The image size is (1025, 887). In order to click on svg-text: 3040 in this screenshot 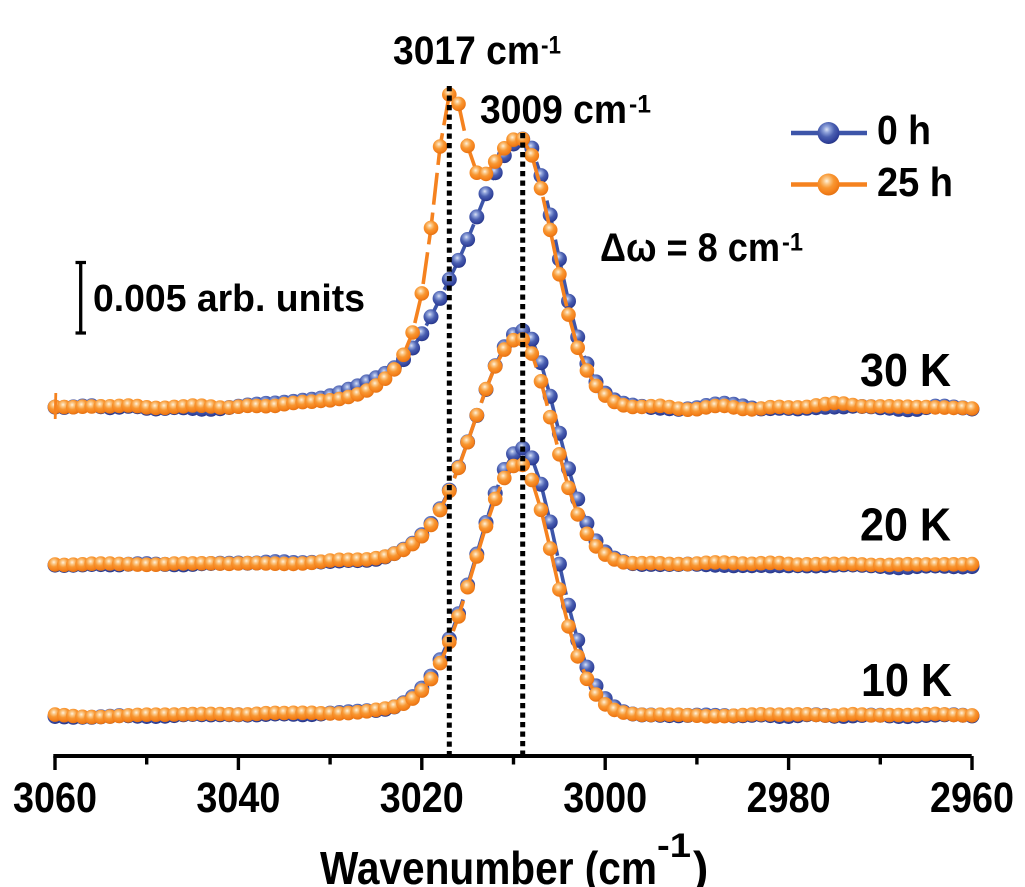, I will do `click(238, 798)`.